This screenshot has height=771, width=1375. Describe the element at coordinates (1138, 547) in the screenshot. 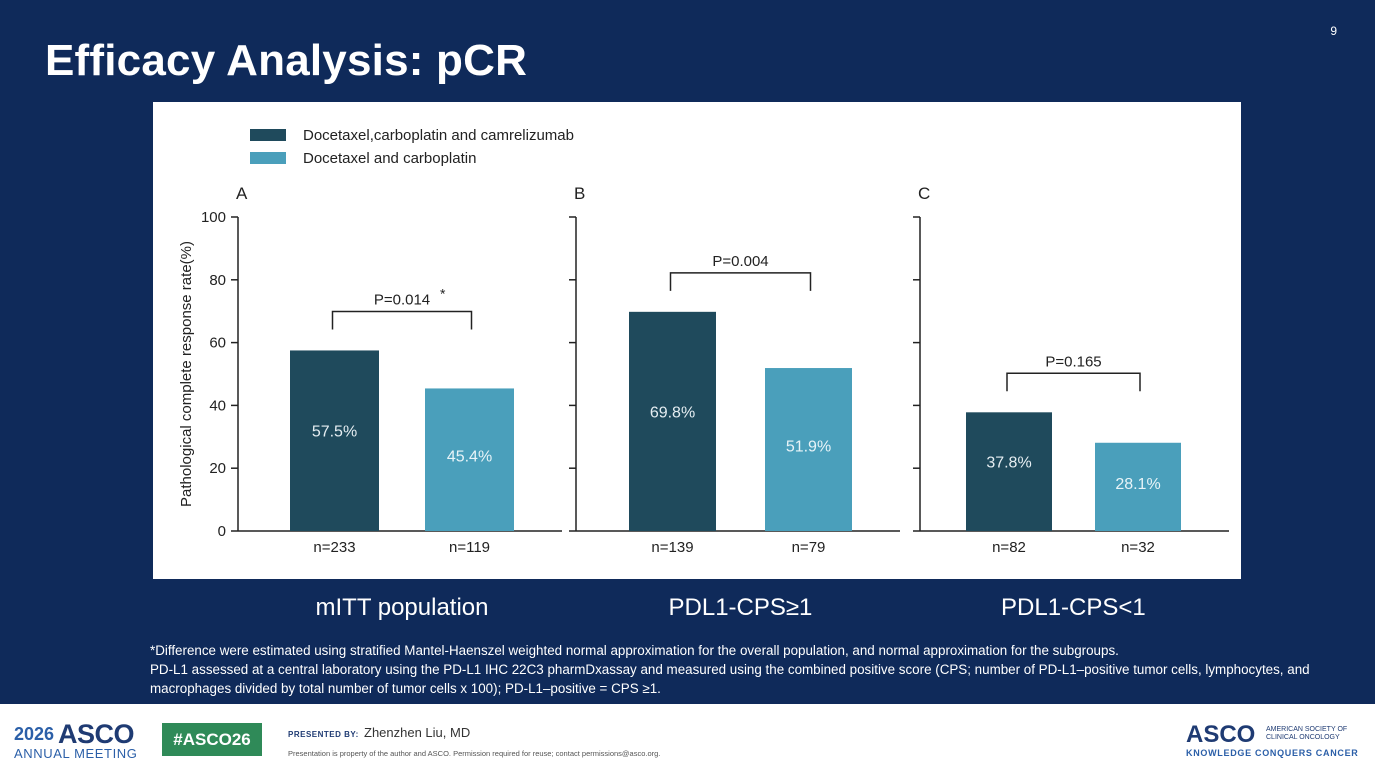

I see `panel-c-n-label-2: n=32` at that location.